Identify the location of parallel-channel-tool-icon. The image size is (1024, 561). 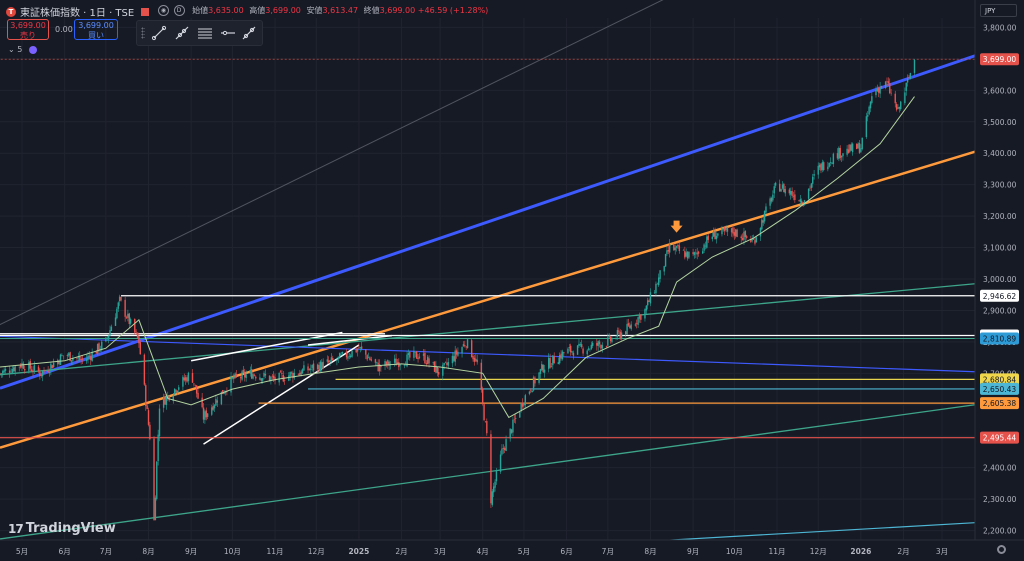
(205, 33).